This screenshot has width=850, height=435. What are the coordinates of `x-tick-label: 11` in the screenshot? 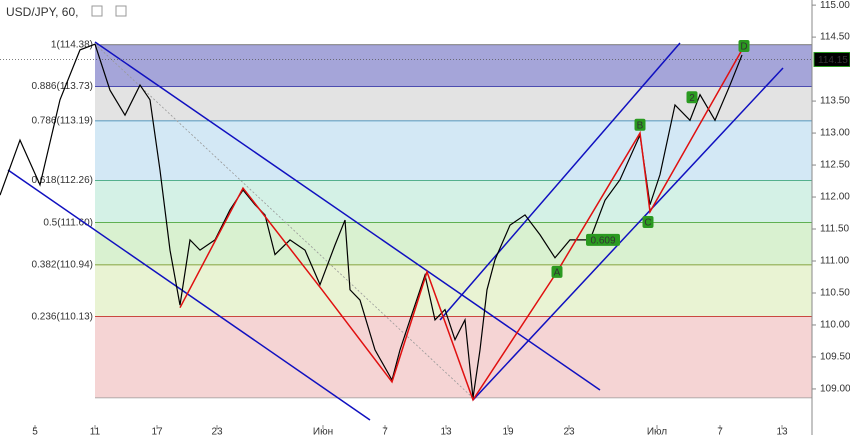 It's located at (95, 431).